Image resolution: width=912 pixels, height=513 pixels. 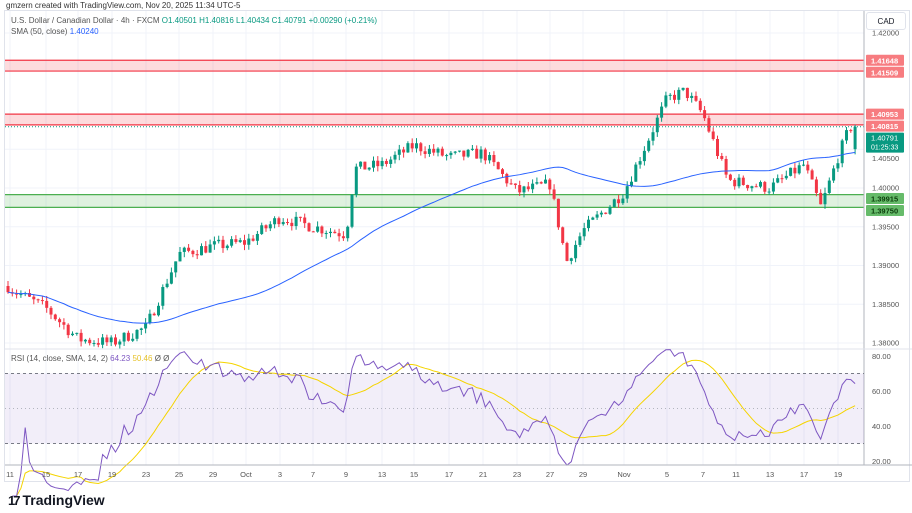 I want to click on brand-name: TradingView, so click(x=63, y=500).